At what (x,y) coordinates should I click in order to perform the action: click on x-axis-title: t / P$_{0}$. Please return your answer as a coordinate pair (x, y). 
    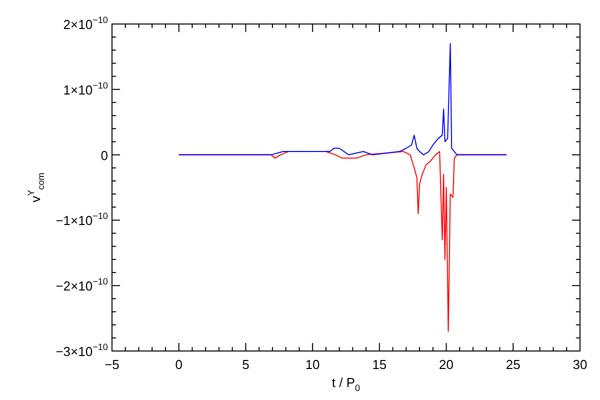
    Looking at the image, I should click on (346, 384).